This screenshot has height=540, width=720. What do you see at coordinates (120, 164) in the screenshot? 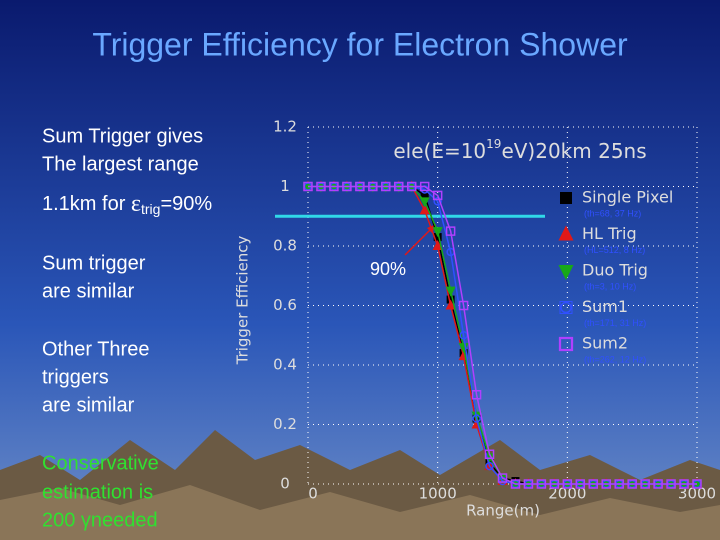
I see `text-line: The largest range` at bounding box center [120, 164].